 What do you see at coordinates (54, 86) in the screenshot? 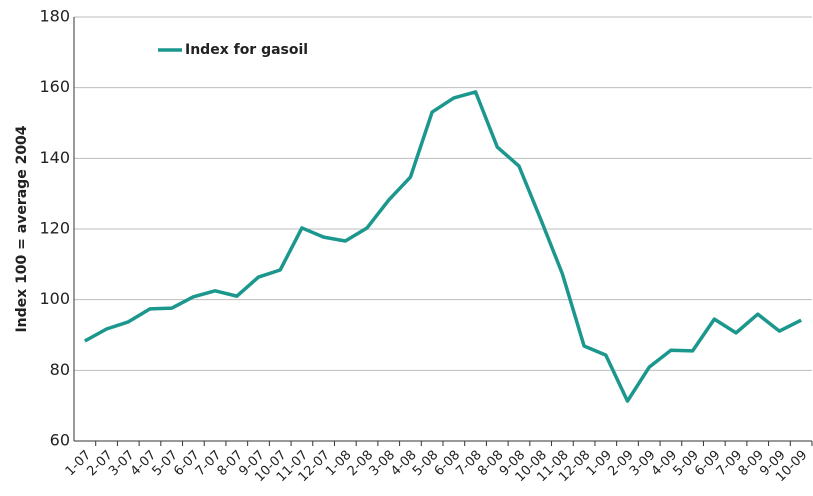
I see `y-tick-label: 160` at bounding box center [54, 86].